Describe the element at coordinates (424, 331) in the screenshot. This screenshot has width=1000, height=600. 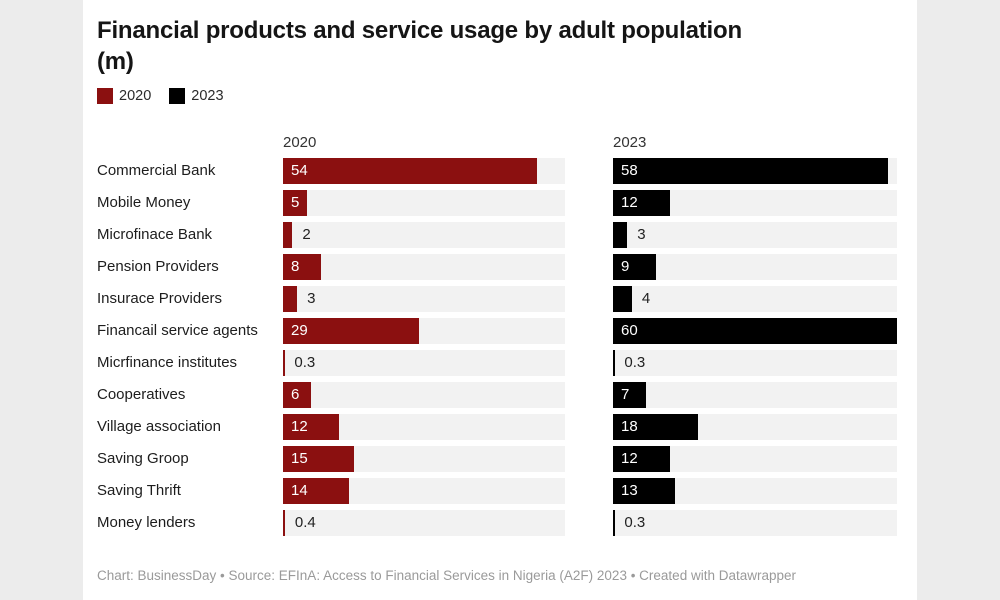
I see `bar-track-2020: 29` at that location.